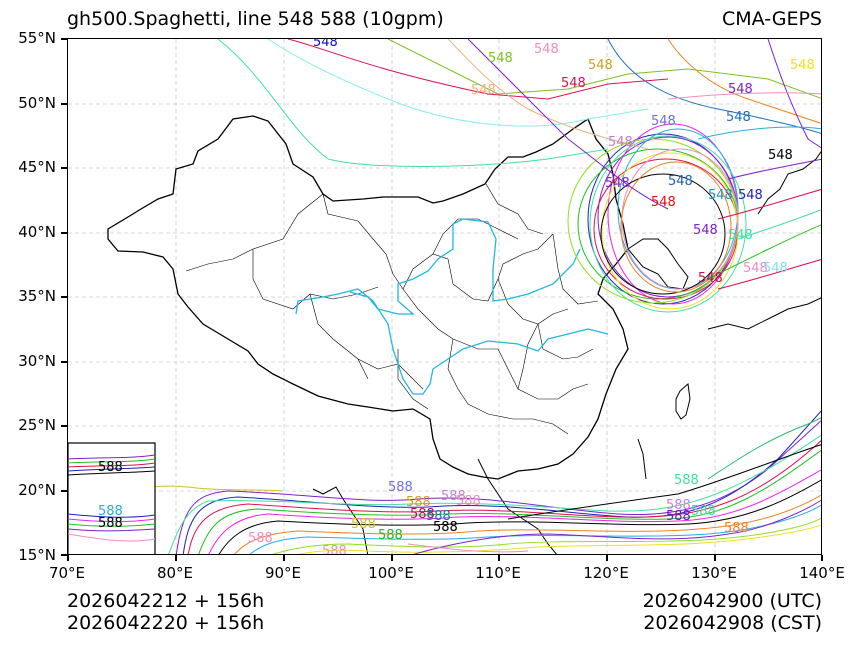 The image size is (860, 645). What do you see at coordinates (37, 103) in the screenshot?
I see `y-tick-50n: 50°N` at bounding box center [37, 103].